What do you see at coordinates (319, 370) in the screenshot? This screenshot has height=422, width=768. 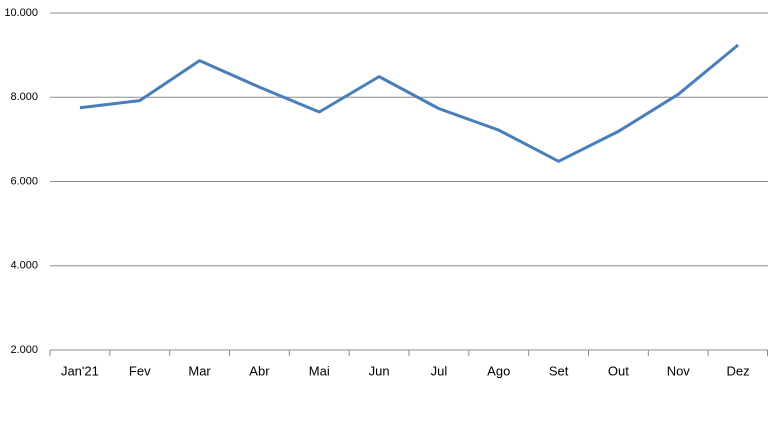 I see `x-tick-label: Mai` at bounding box center [319, 370].